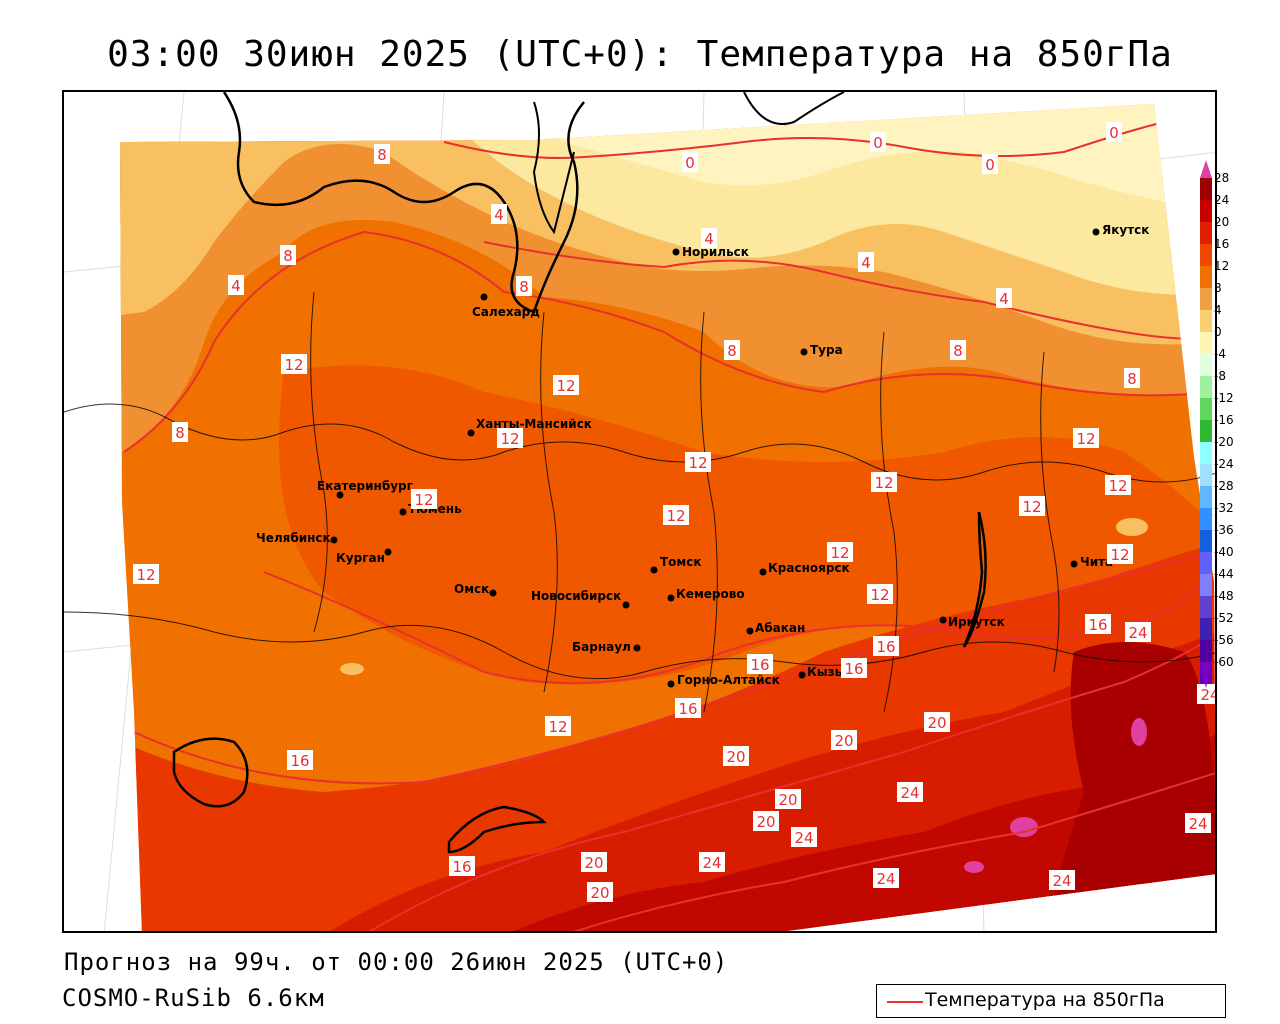  What do you see at coordinates (809, 568) in the screenshot?
I see `svg-text: Красноярск` at bounding box center [809, 568].